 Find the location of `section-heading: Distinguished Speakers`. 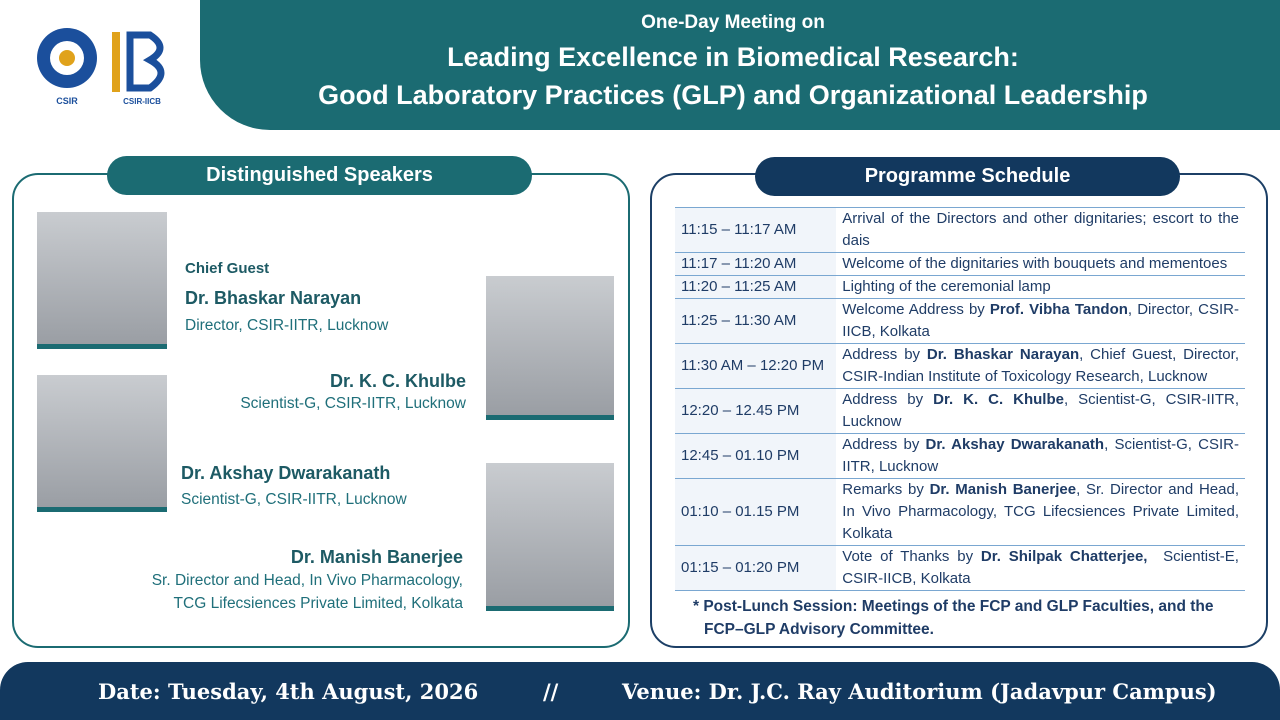

section-heading: Distinguished Speakers is located at coordinates (319, 175).